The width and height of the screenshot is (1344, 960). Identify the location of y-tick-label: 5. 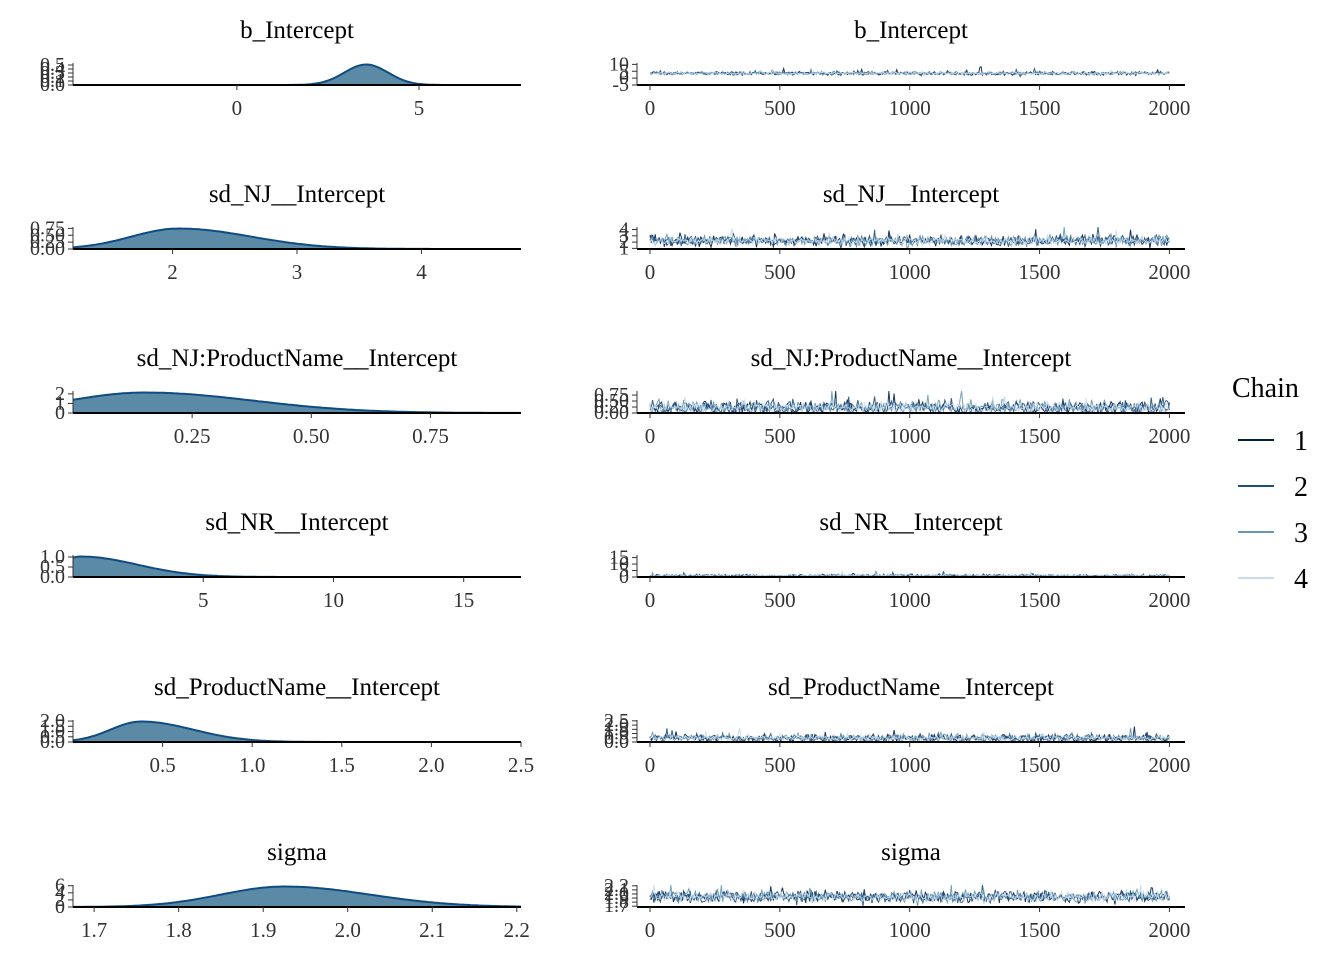
(624, 571).